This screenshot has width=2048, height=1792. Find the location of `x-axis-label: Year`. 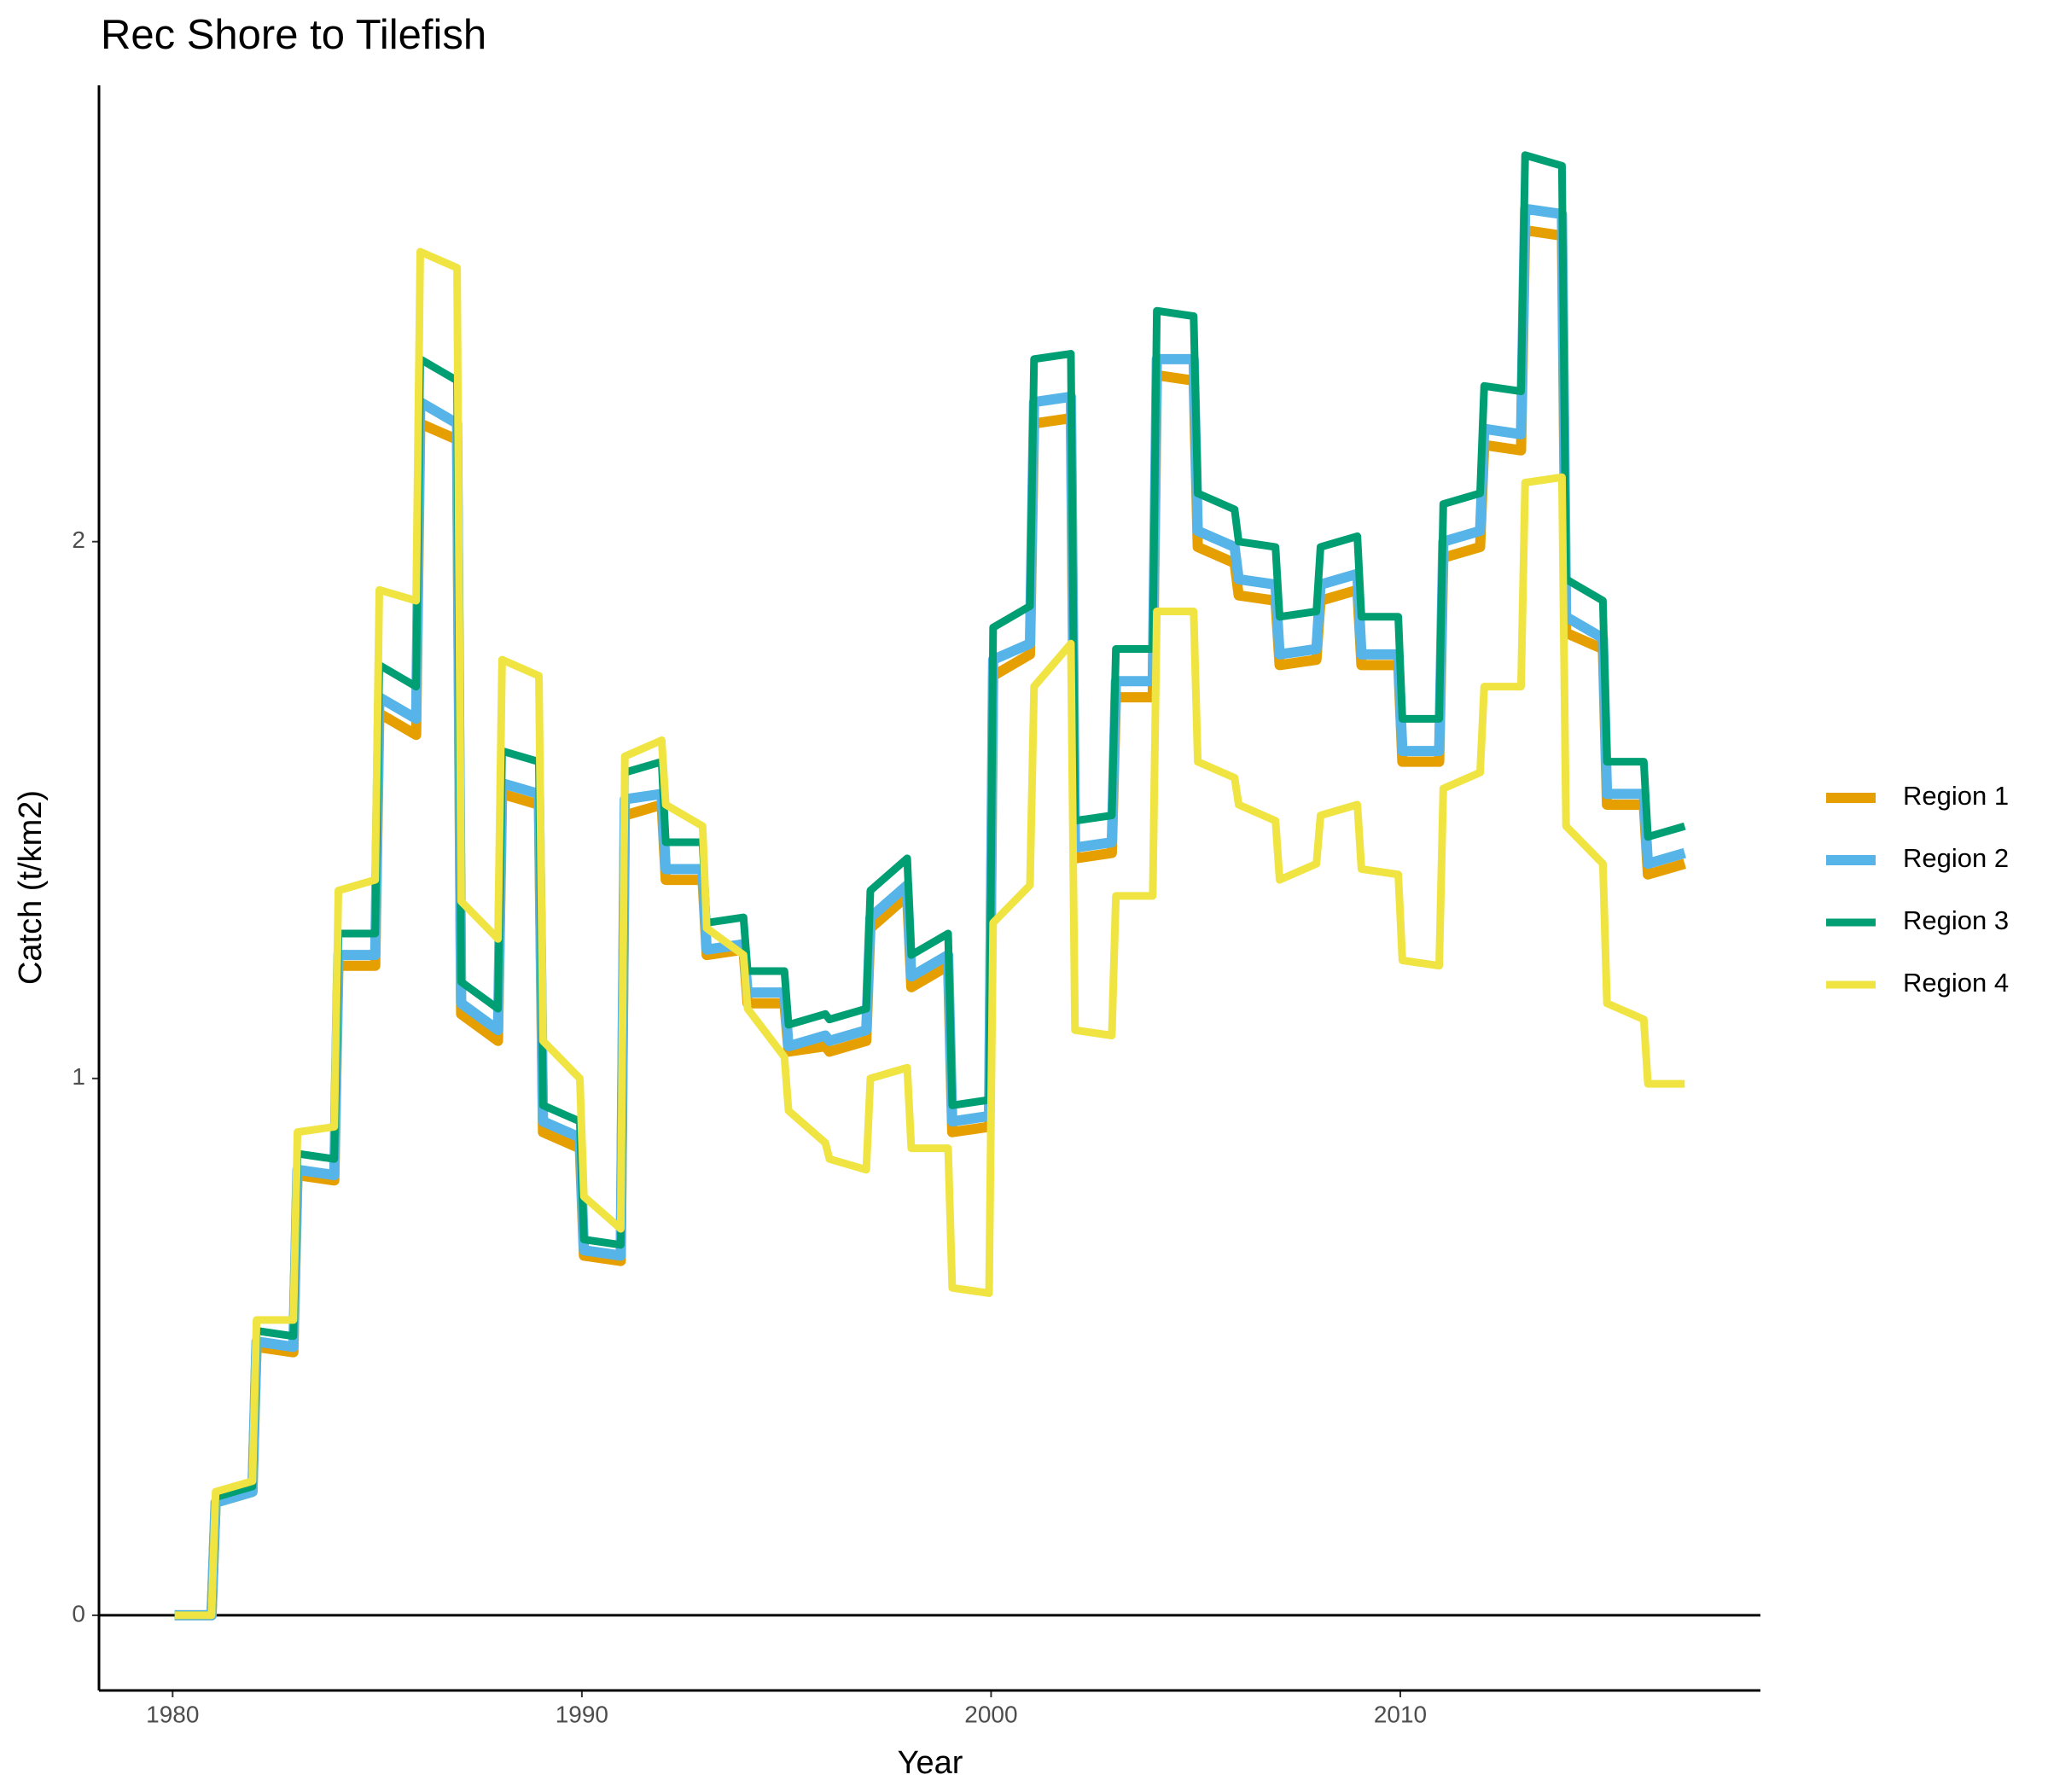

x-axis-label: Year is located at coordinates (931, 1763).